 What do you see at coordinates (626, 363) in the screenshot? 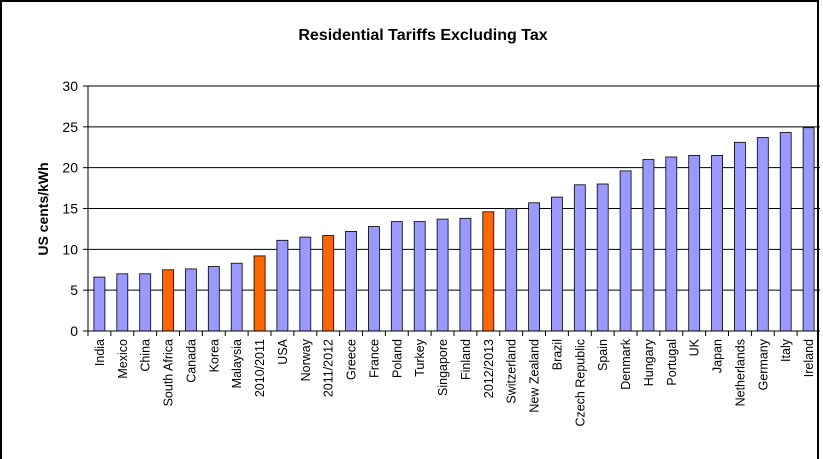
I see `x-tick-label: Denmark` at bounding box center [626, 363].